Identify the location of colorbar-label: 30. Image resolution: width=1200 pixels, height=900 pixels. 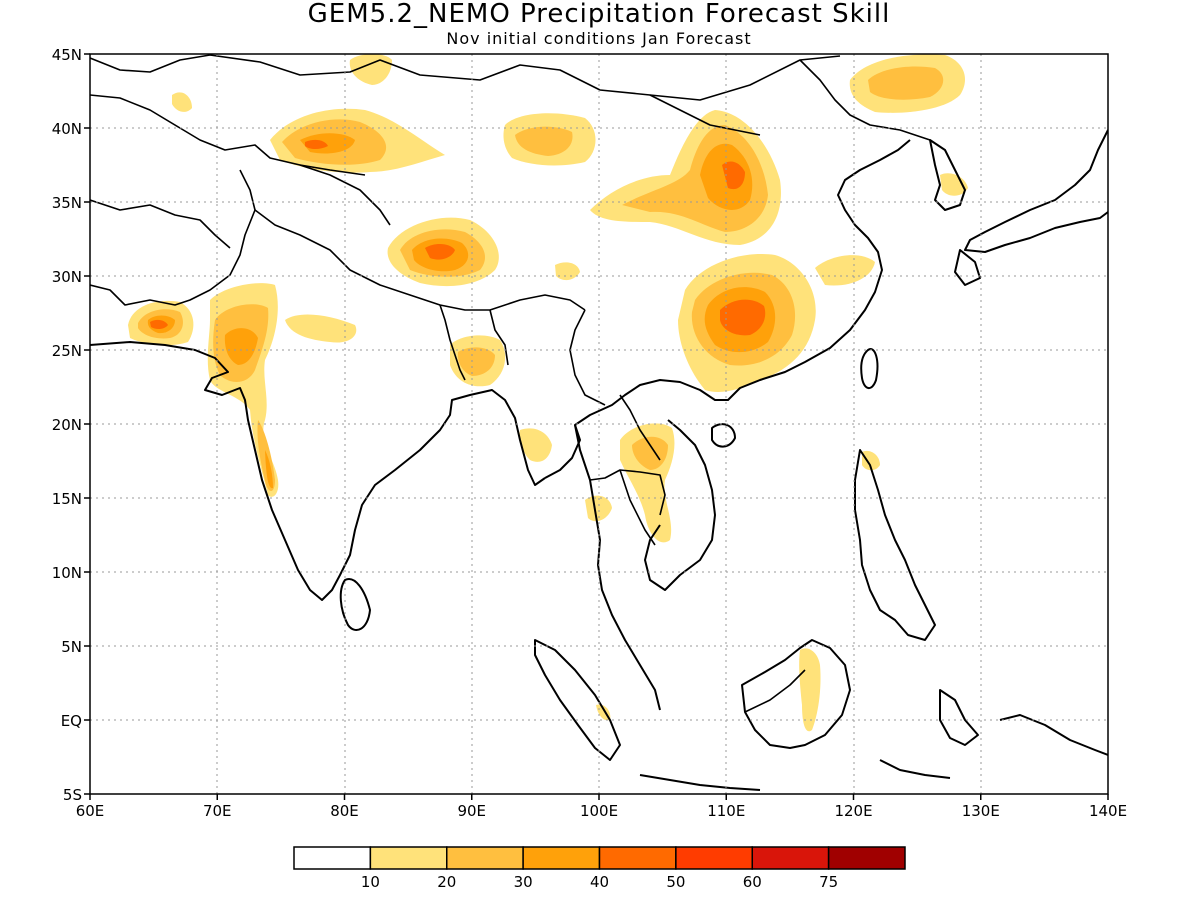
(523, 882).